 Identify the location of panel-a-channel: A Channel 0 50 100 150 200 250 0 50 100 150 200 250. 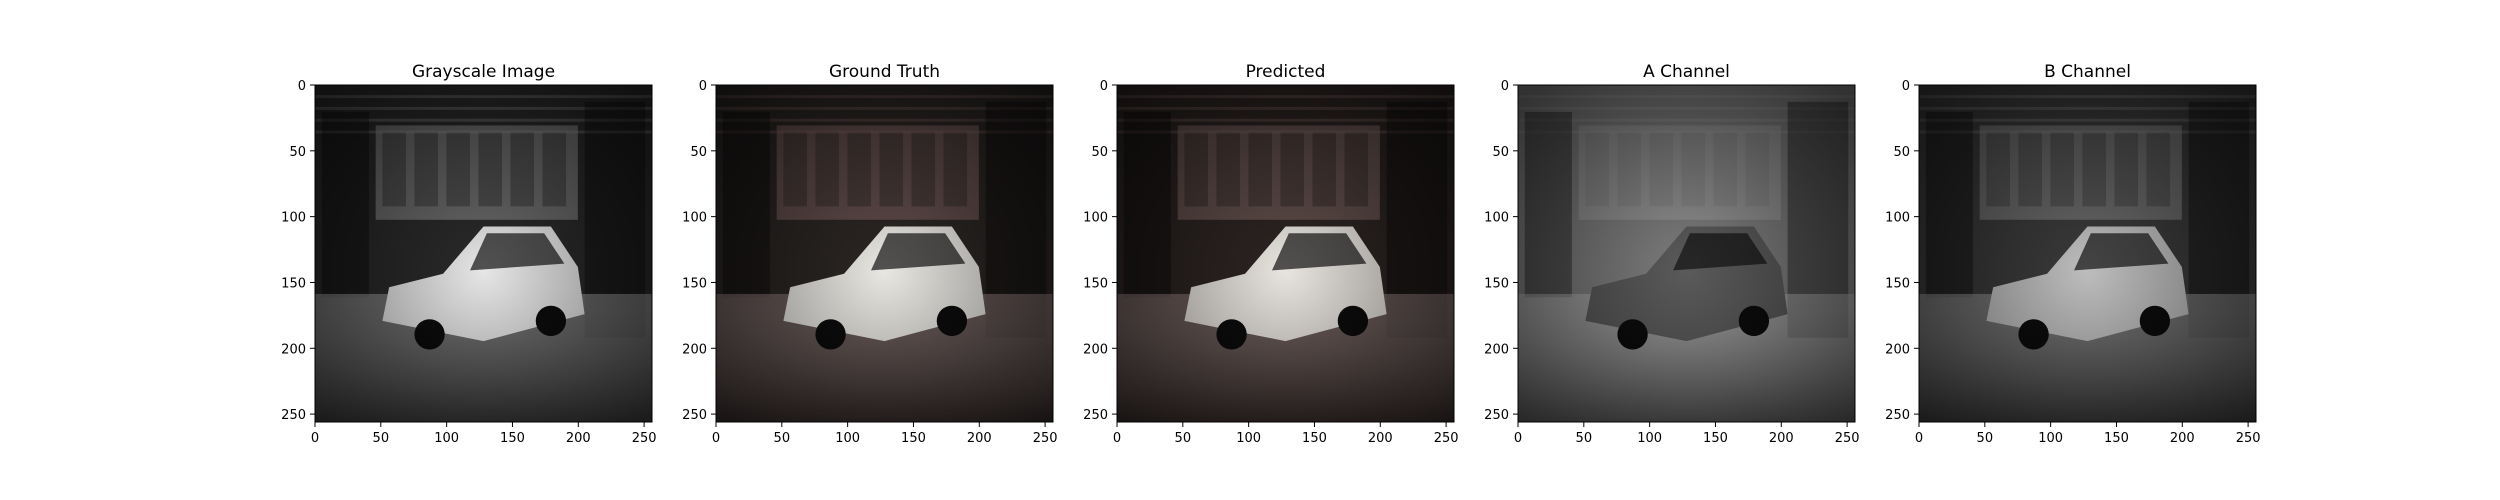
(1671, 254).